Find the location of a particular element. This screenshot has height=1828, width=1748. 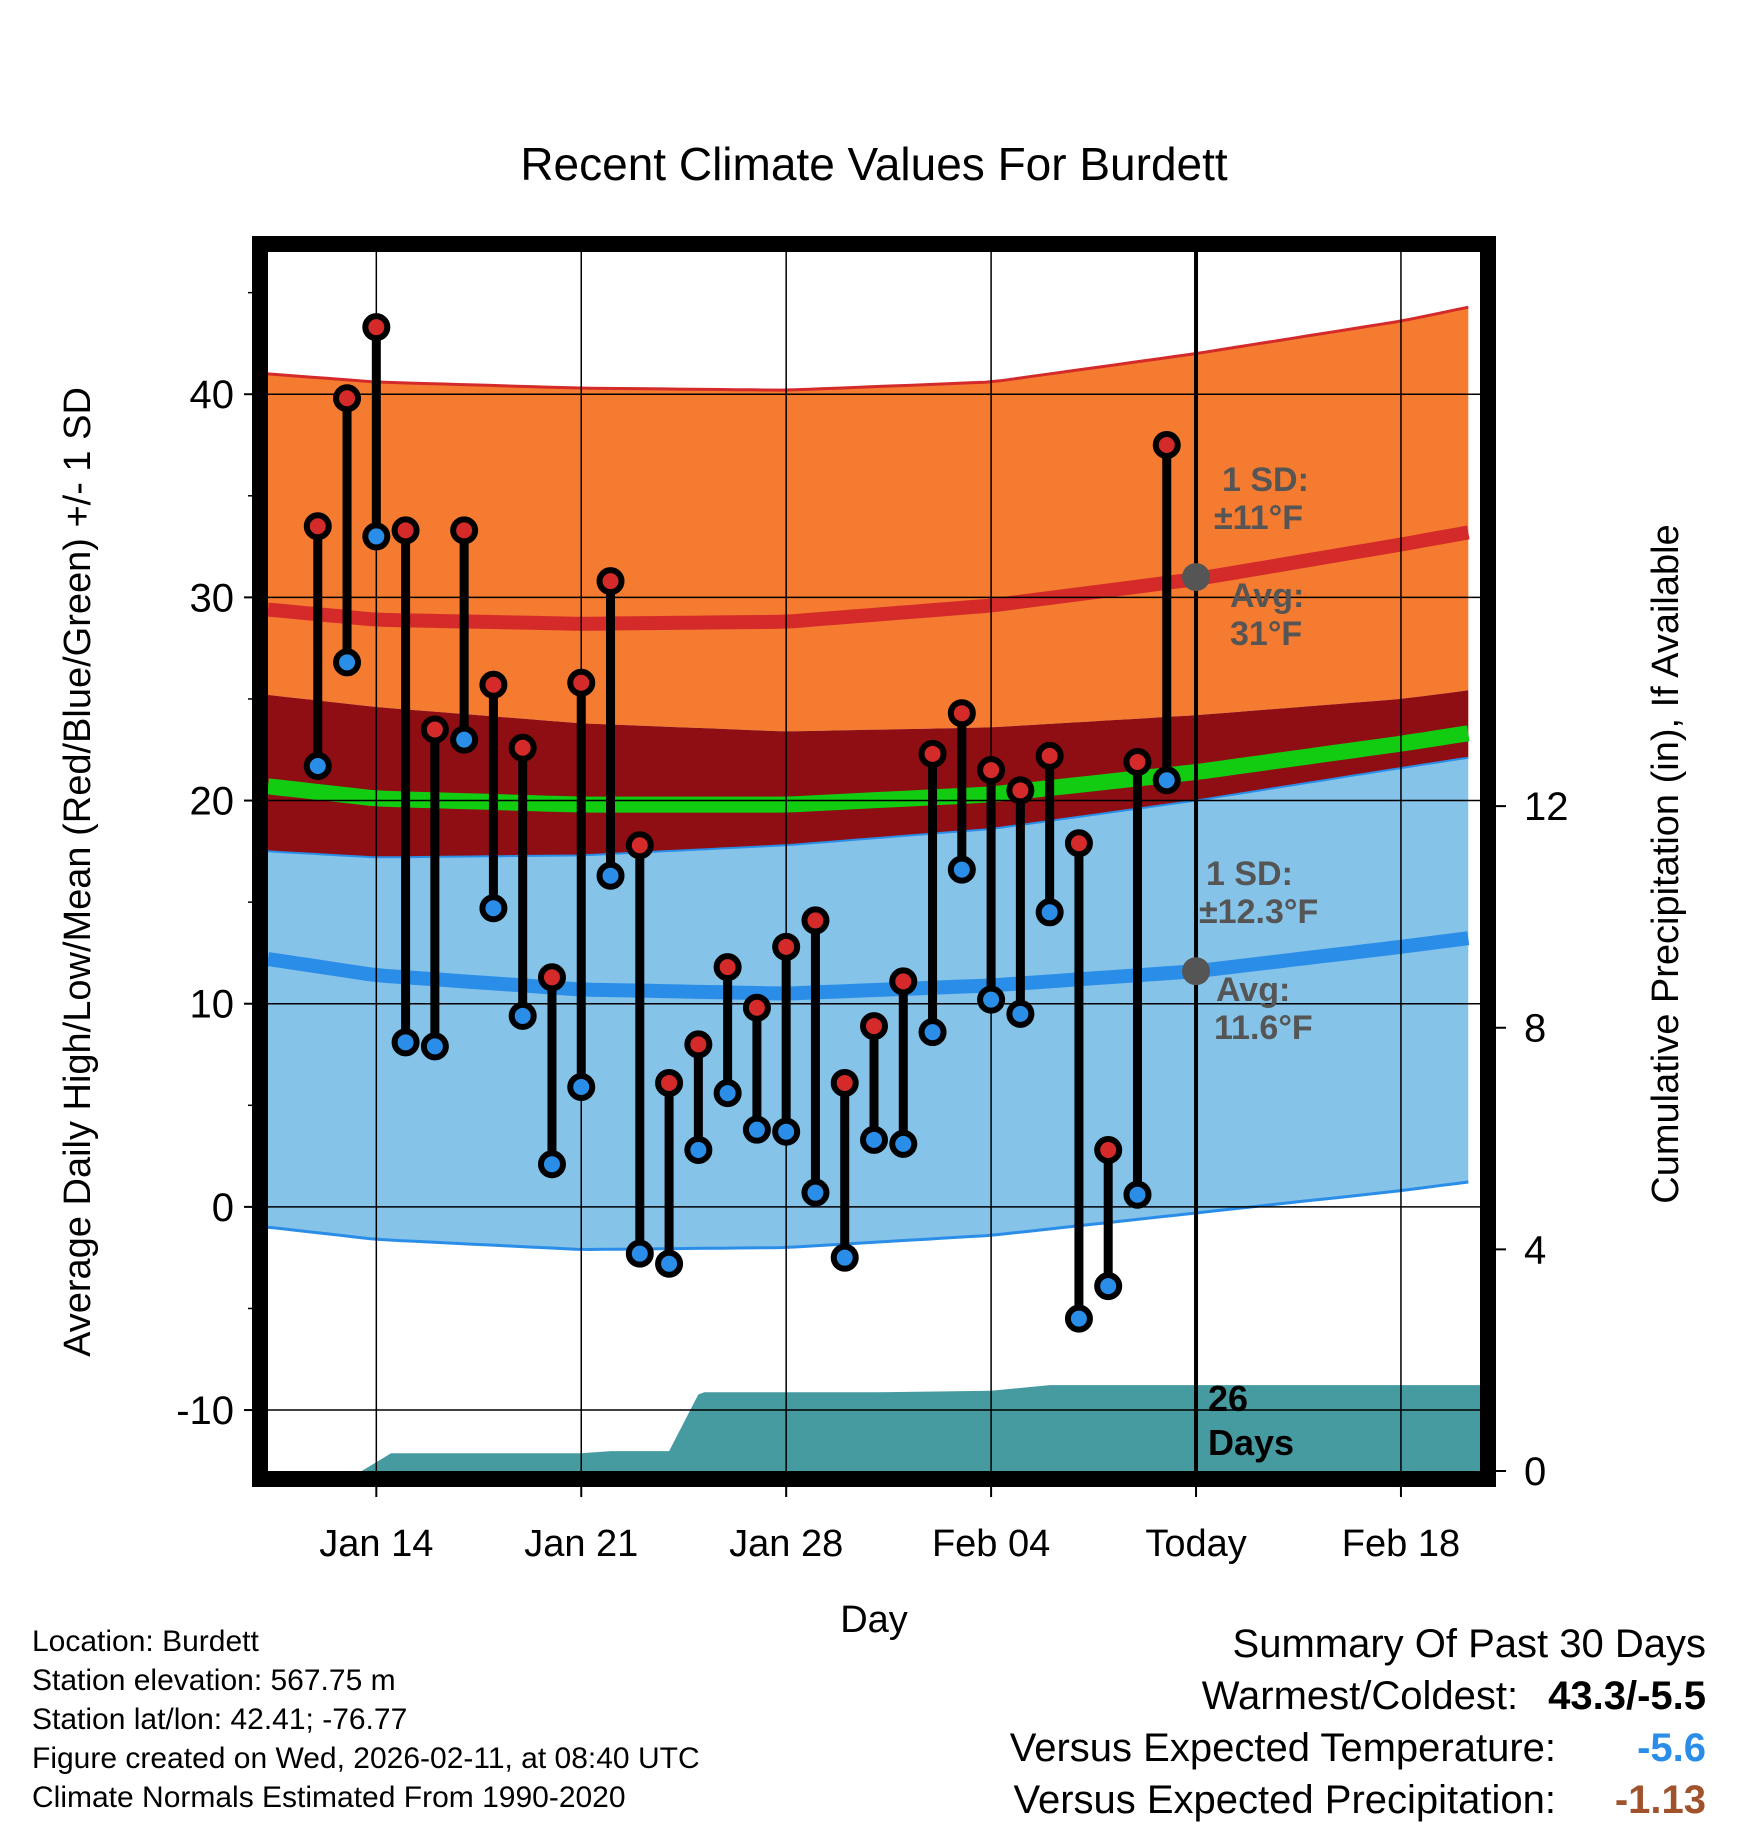

y2-tick-label: 0 is located at coordinates (1535, 1472).